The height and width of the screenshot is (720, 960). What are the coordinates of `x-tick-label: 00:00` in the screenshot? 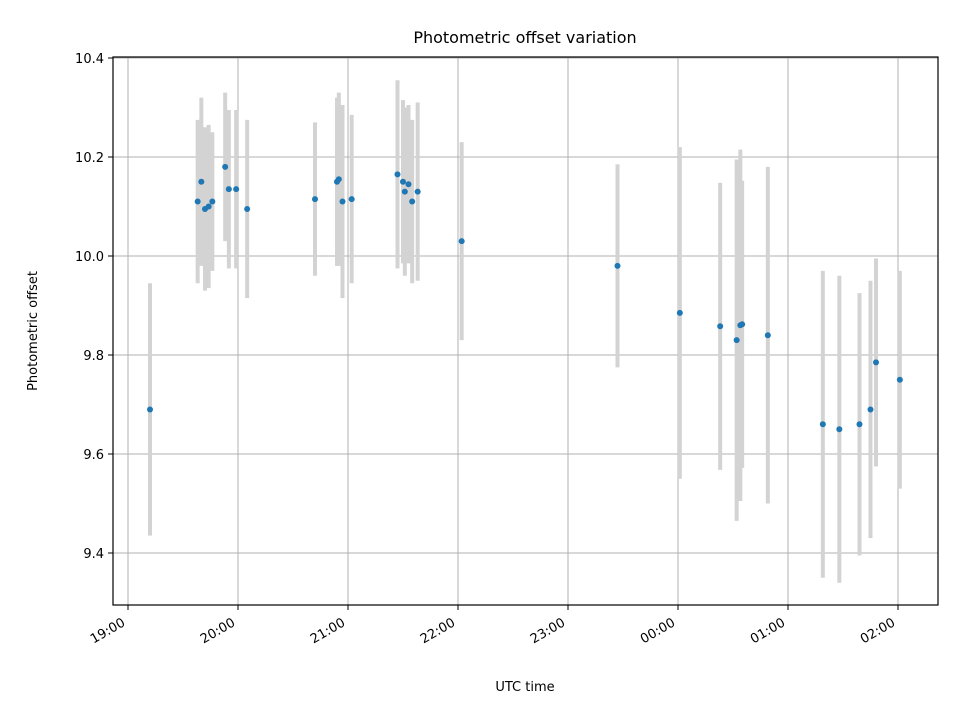 It's located at (658, 631).